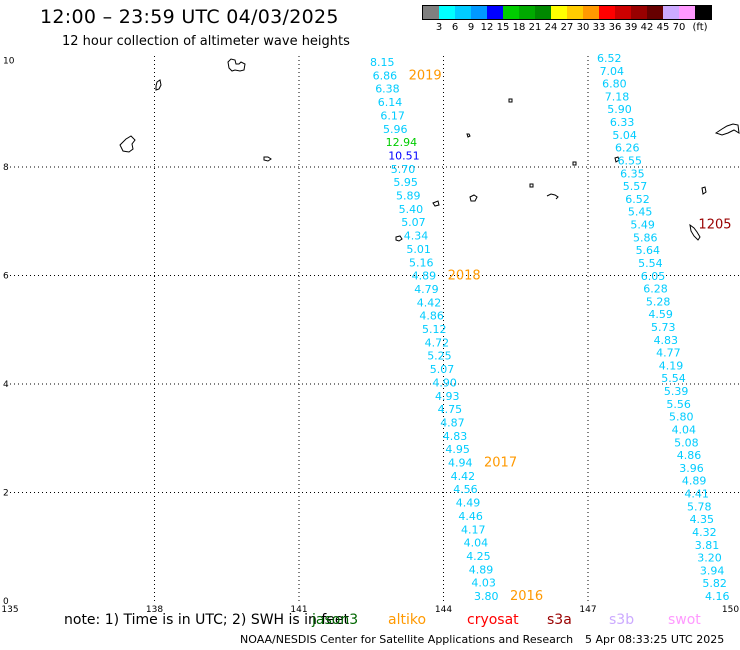 Image resolution: width=740 pixels, height=650 pixels. I want to click on wave-height-value: 5.56, so click(678, 404).